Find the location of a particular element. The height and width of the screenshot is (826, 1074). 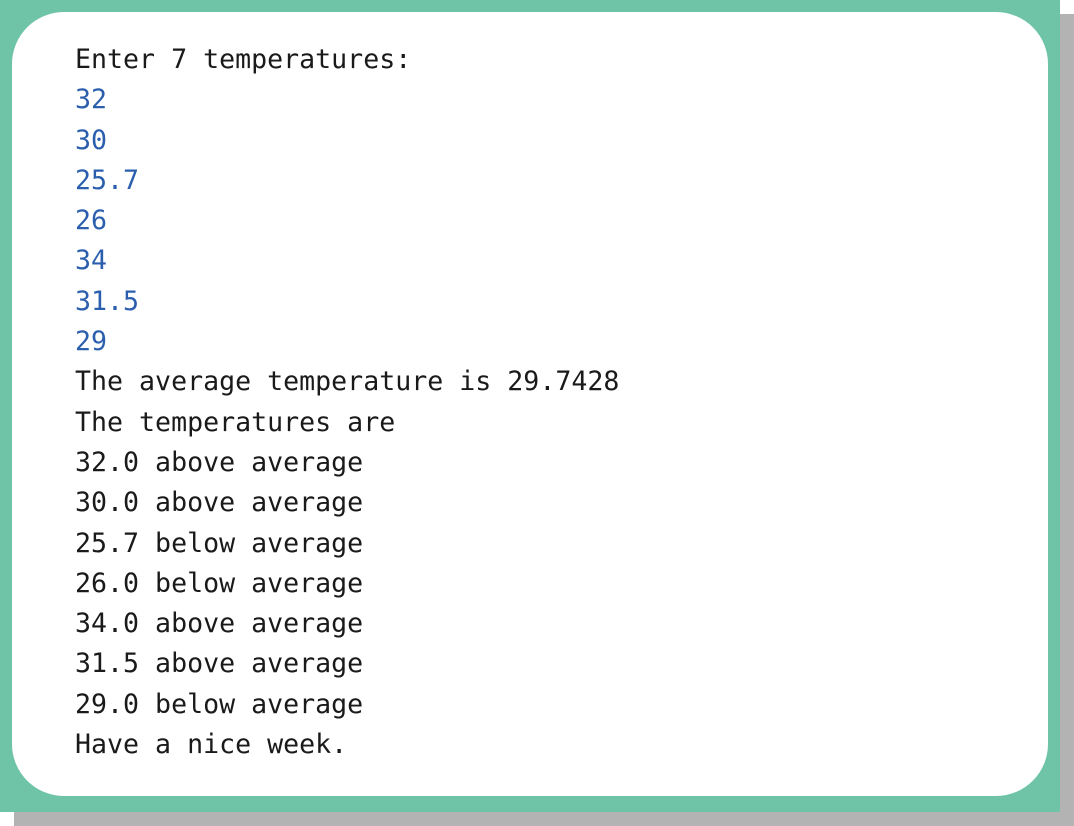

output-line: 31.5 above average is located at coordinates (219, 664).